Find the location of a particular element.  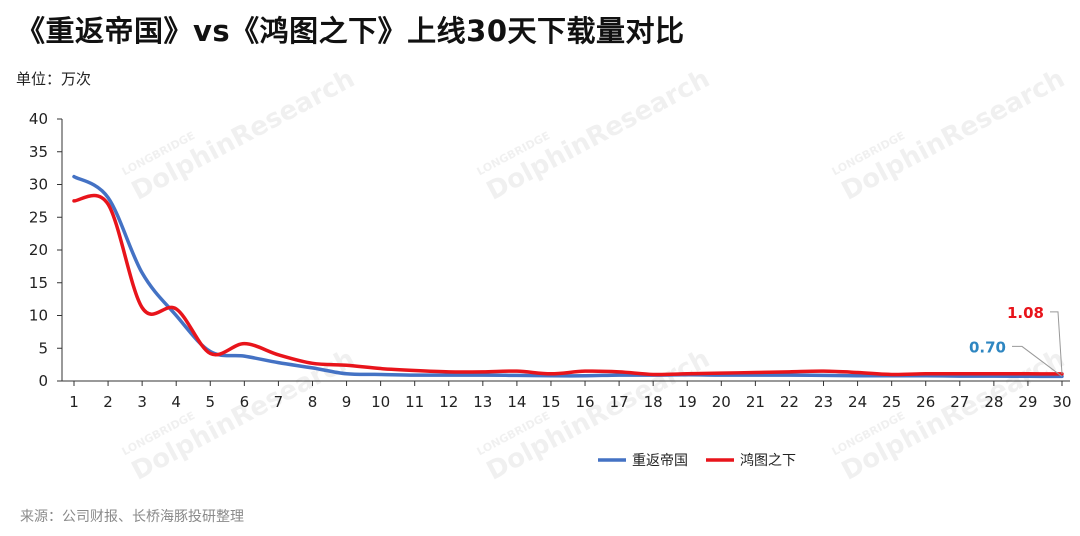

x-tick-label: 5 is located at coordinates (211, 402).